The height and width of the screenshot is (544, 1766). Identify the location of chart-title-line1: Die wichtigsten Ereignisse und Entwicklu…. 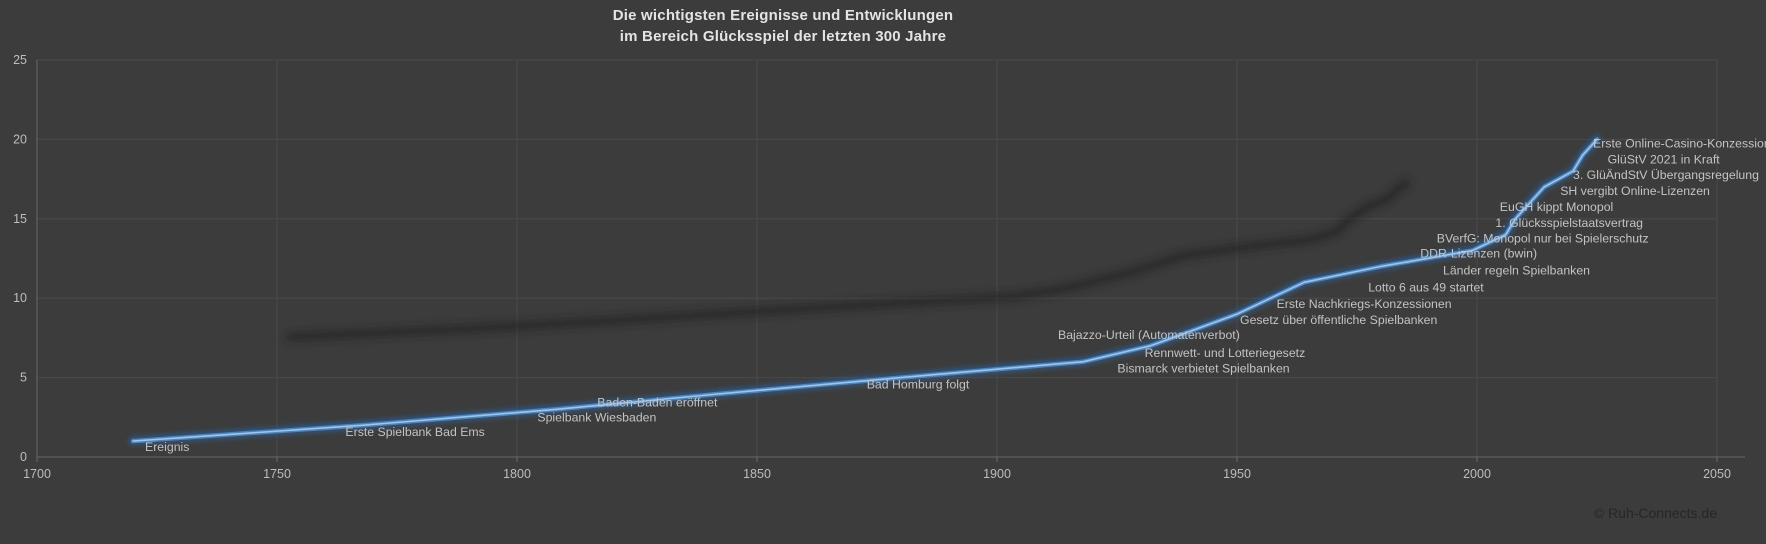
(783, 15).